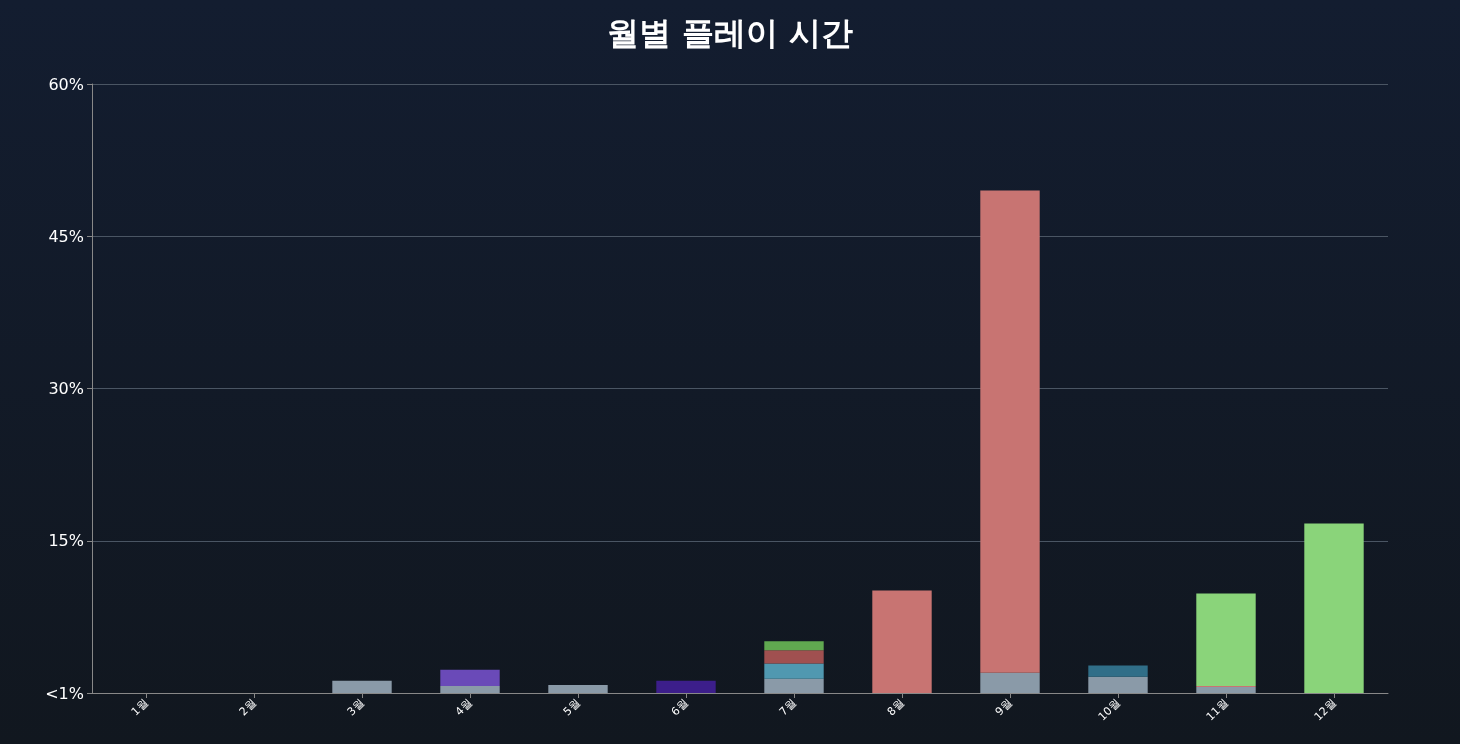 The width and height of the screenshot is (1460, 744). What do you see at coordinates (64, 693) in the screenshot?
I see `y-tick-label: <1%` at bounding box center [64, 693].